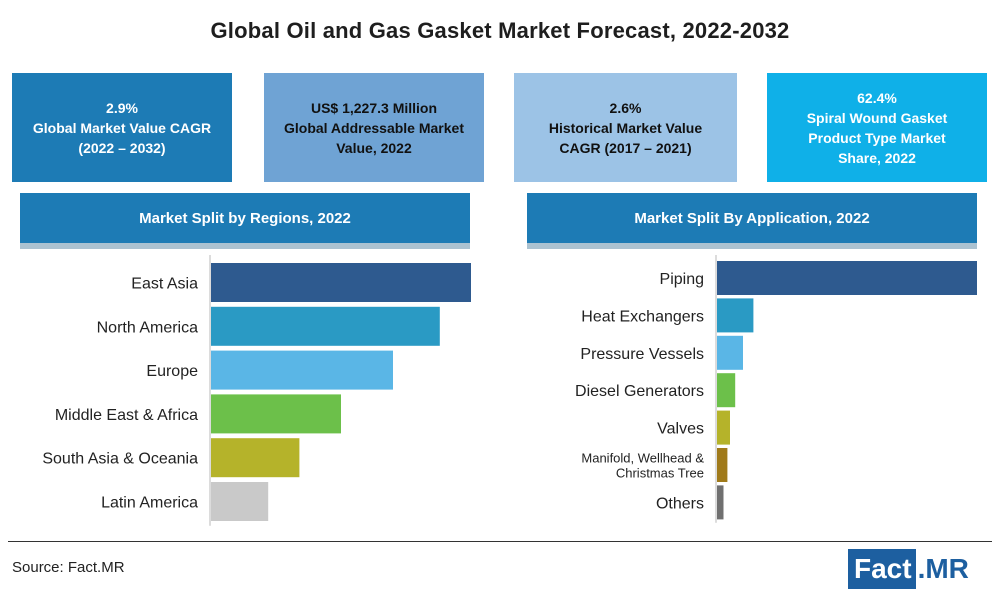  I want to click on bar-east-asia, so click(341, 282).